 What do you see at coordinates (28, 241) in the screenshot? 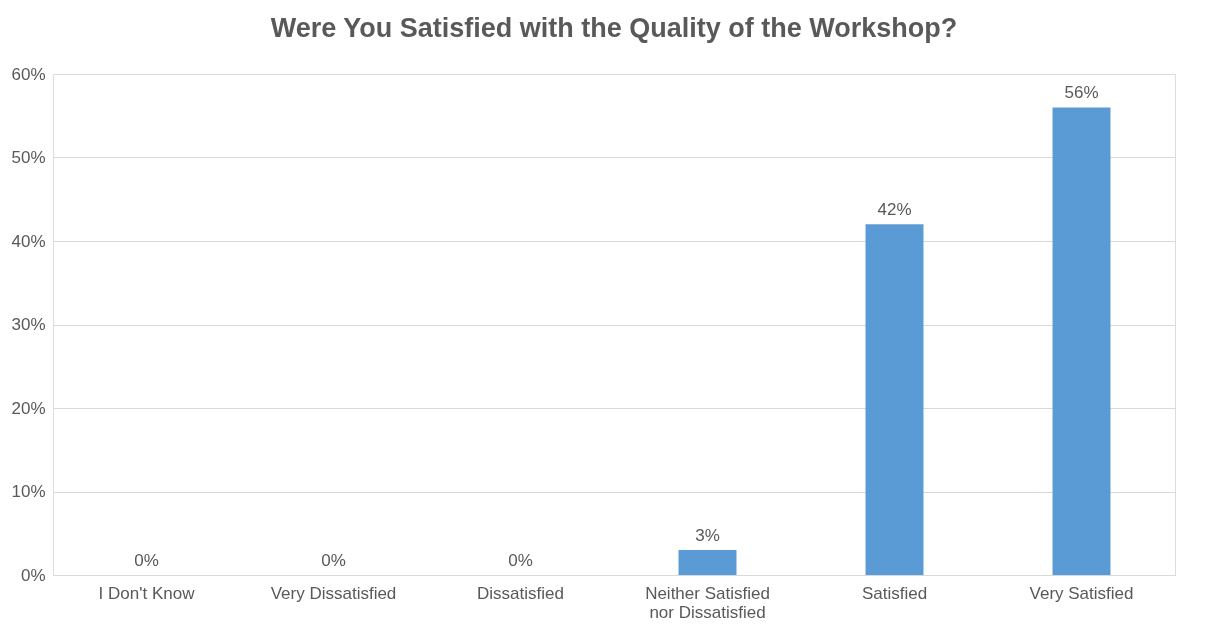
I see `y-tick-label: 40%` at bounding box center [28, 241].